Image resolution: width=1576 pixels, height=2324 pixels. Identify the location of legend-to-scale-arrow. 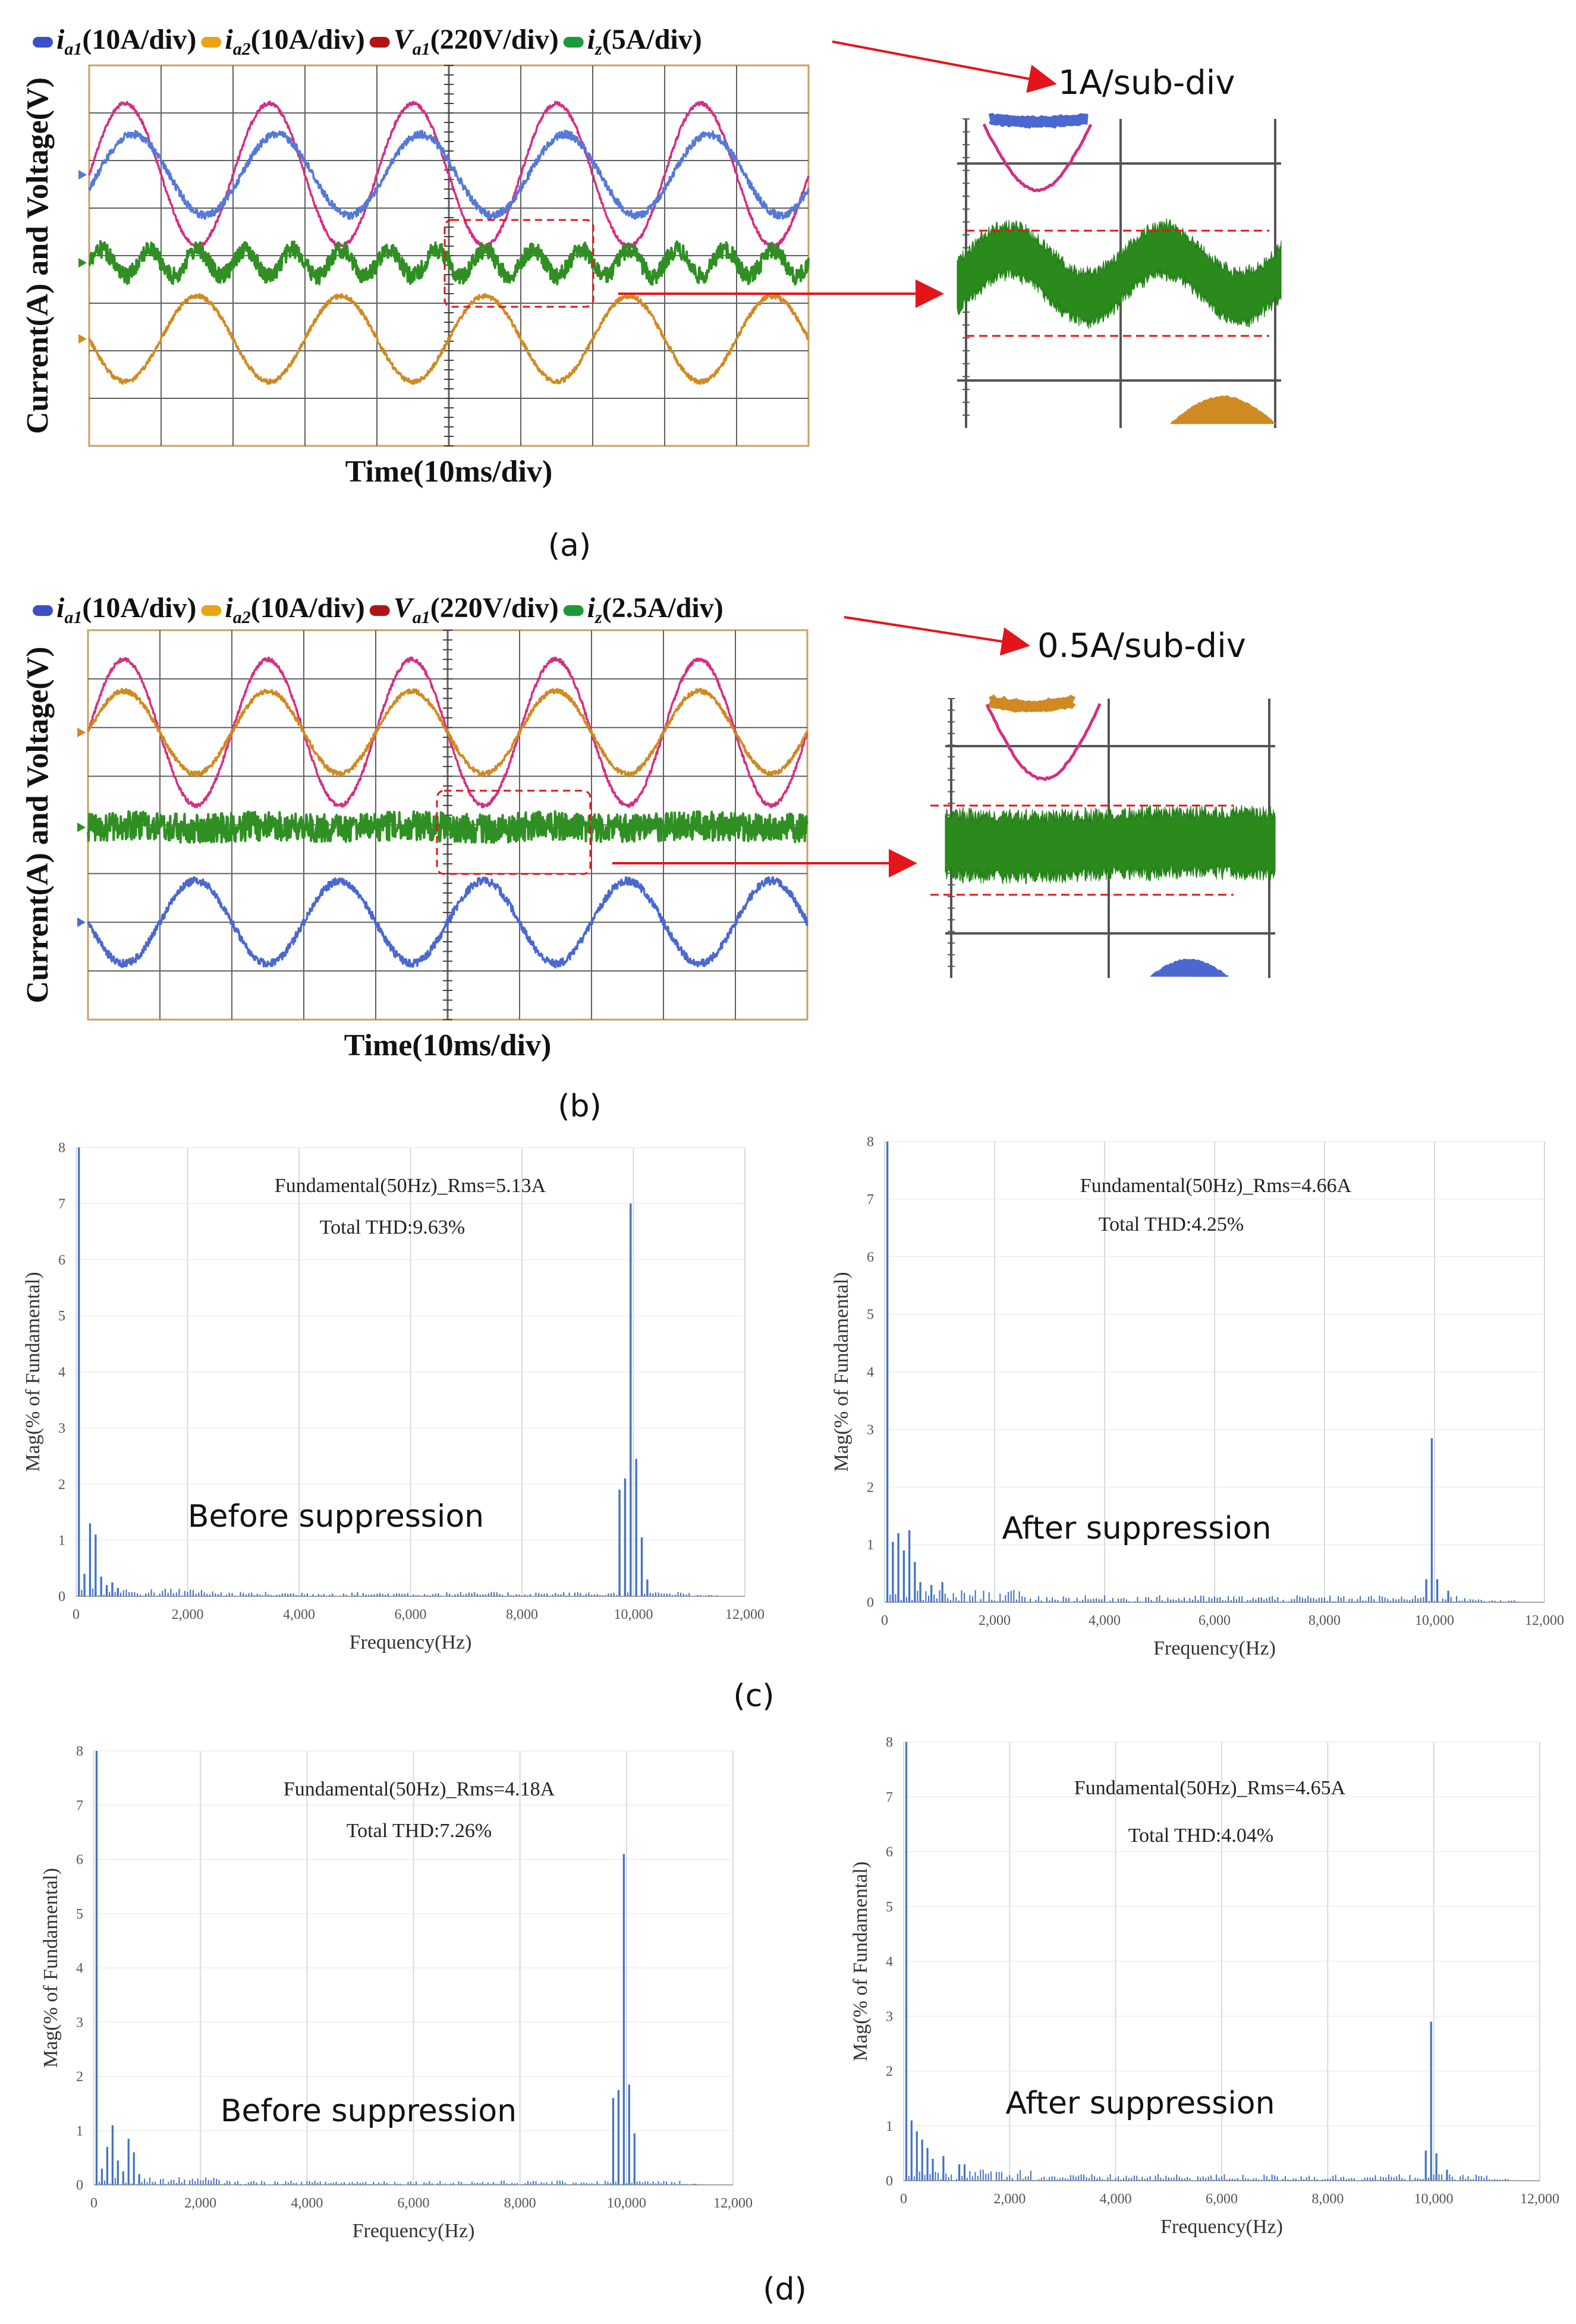
(945, 66).